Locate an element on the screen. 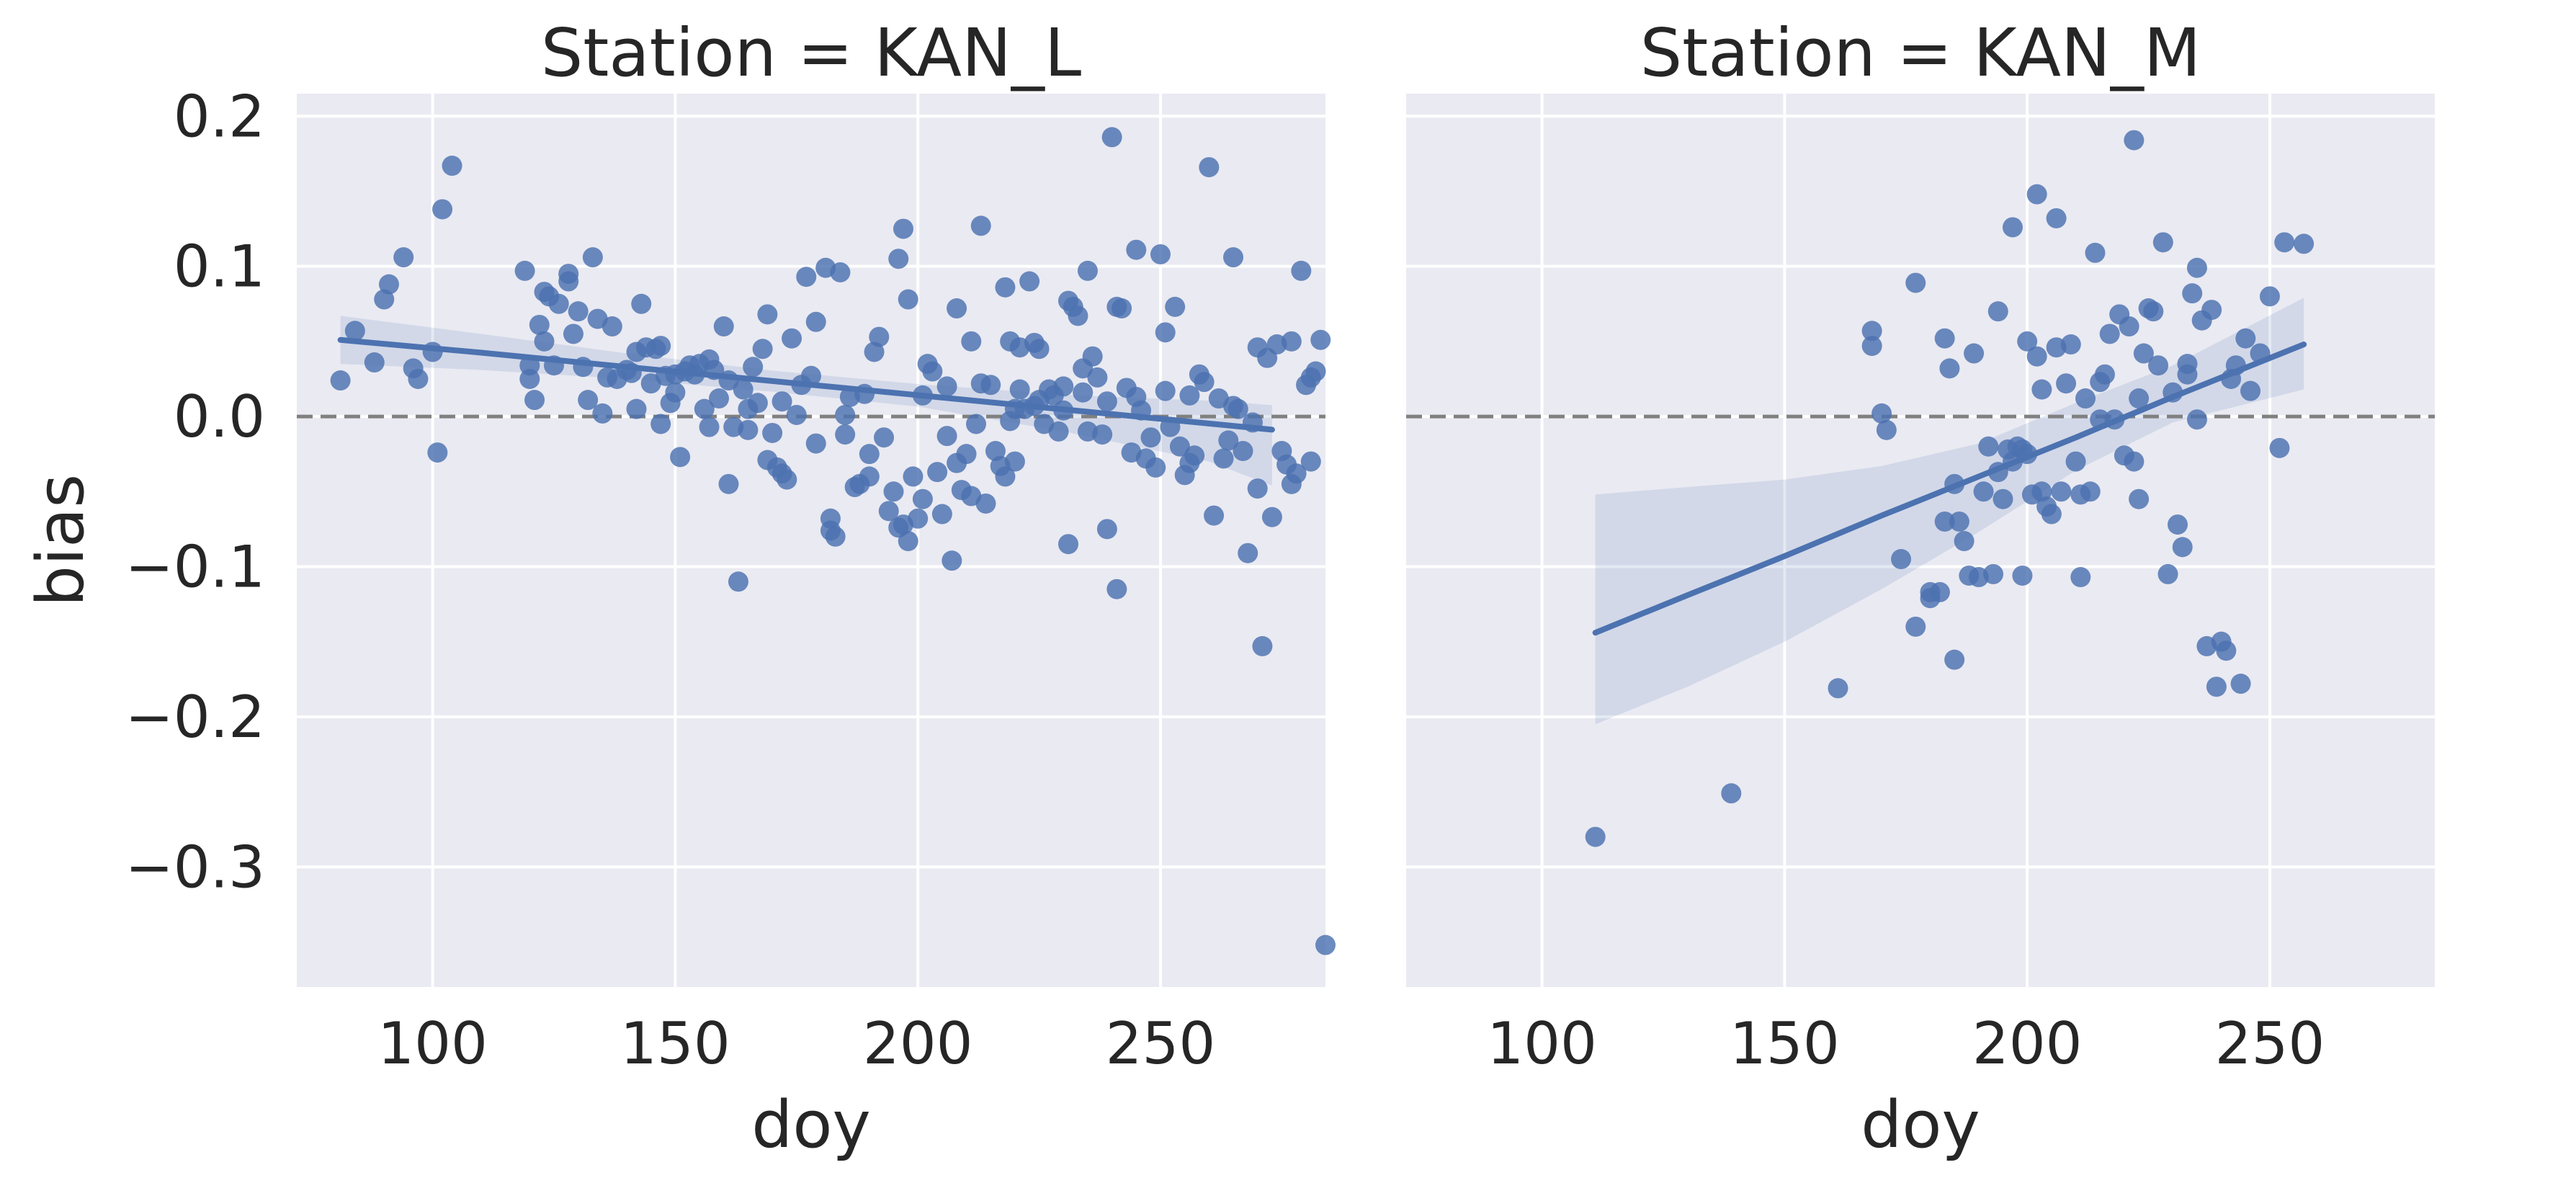 This screenshot has width=2576, height=1183. y-tick-label-4: −0.2 is located at coordinates (195, 717).